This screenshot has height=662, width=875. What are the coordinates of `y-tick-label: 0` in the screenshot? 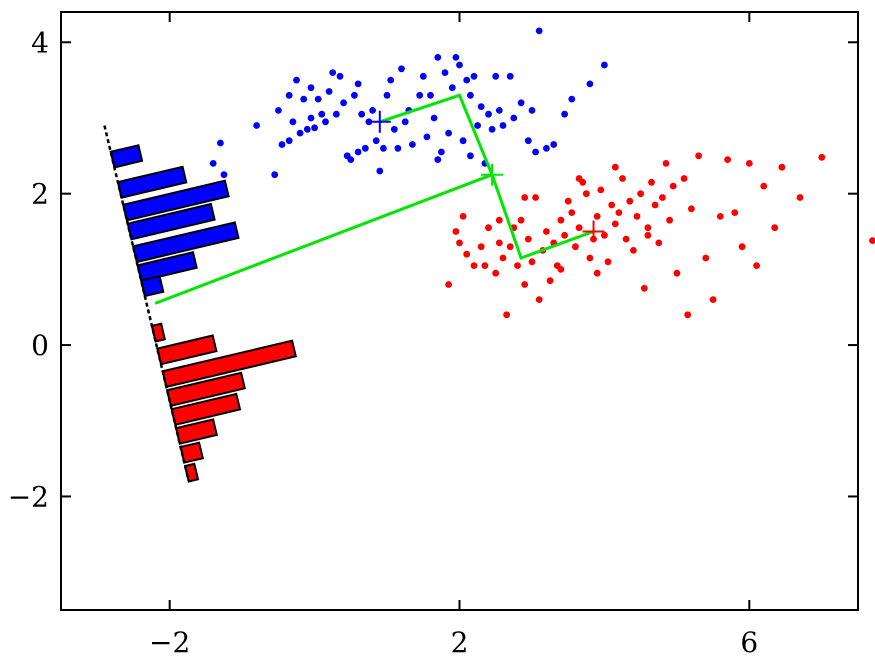 It's located at (40, 345).